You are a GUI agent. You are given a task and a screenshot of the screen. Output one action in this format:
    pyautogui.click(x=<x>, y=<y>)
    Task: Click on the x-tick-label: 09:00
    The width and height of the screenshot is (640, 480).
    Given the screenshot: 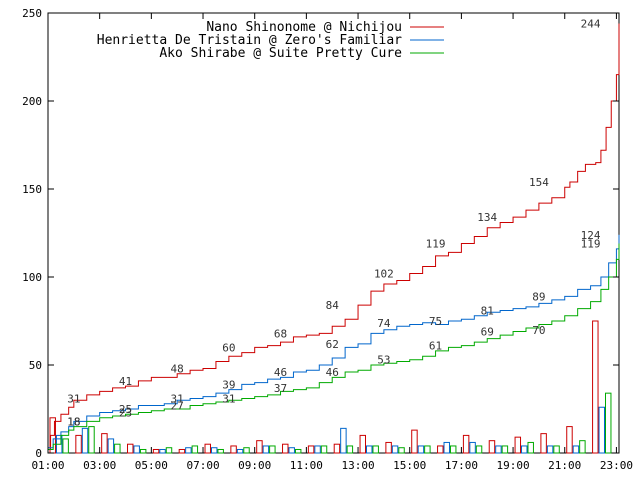 What is the action you would take?
    pyautogui.click(x=254, y=465)
    